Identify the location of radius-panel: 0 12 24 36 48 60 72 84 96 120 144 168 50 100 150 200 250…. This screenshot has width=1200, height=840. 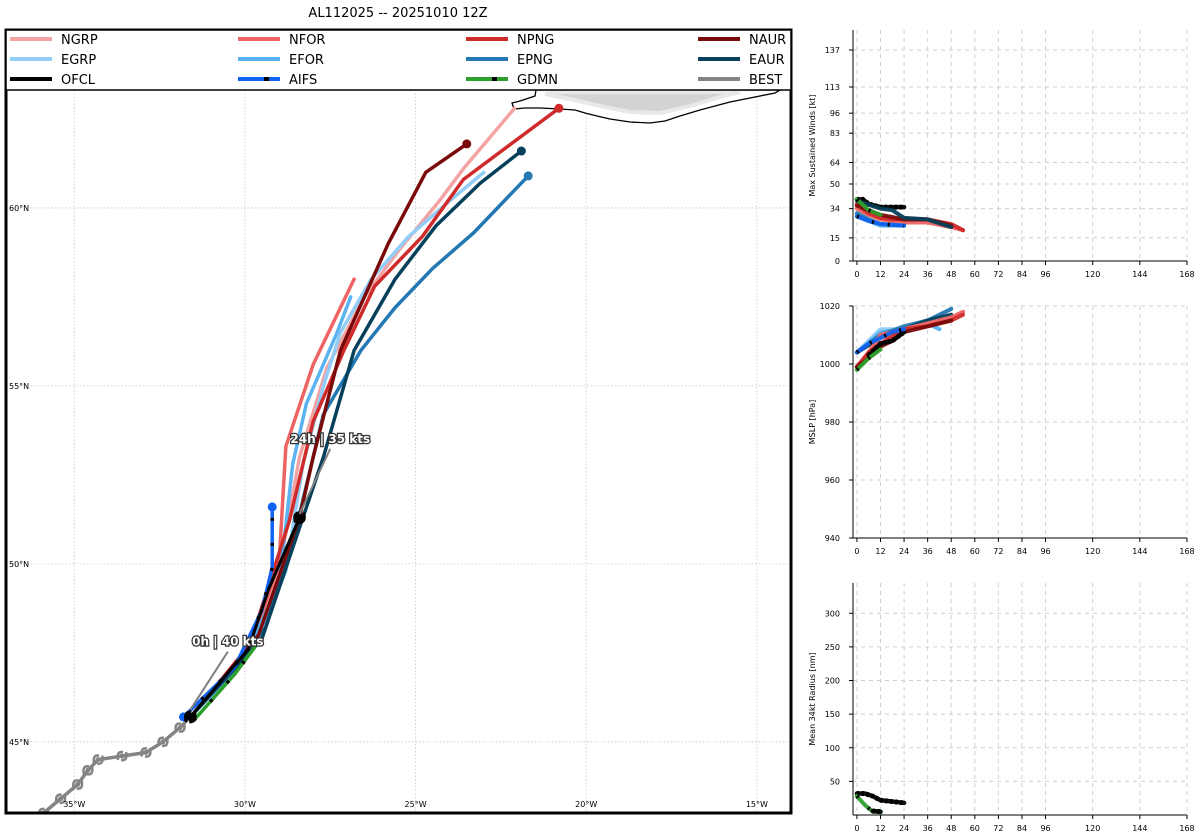
(1001, 708).